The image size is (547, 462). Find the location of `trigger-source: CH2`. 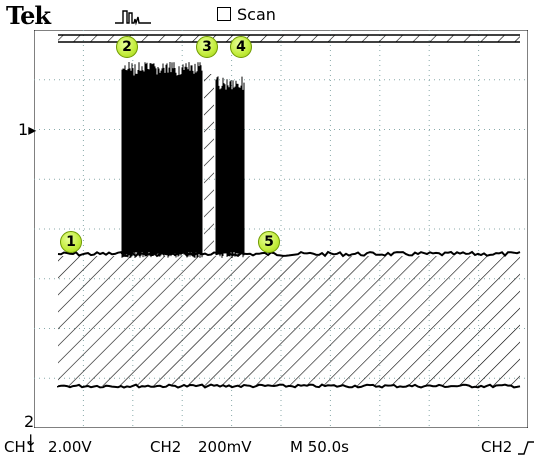

trigger-source: CH2 is located at coordinates (497, 447).